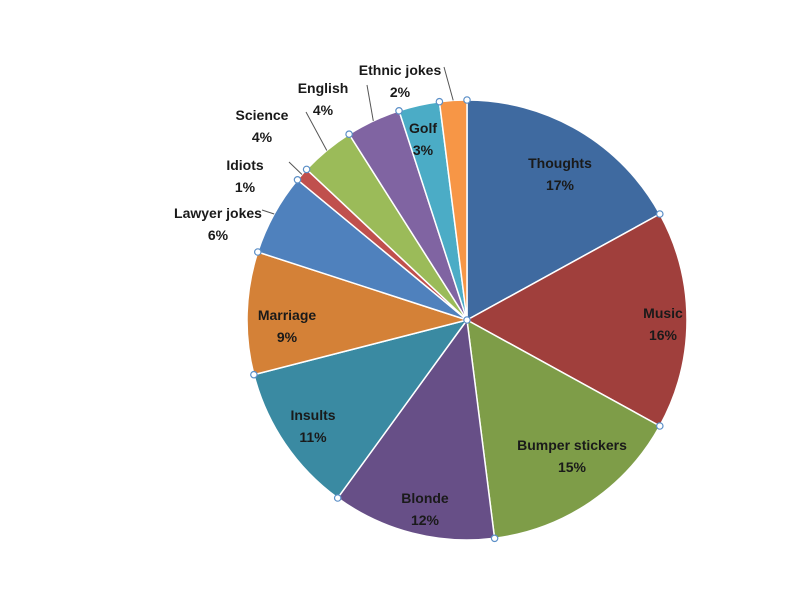 This screenshot has height=605, width=800. I want to click on slice-percent-blonde: 12%, so click(425, 520).